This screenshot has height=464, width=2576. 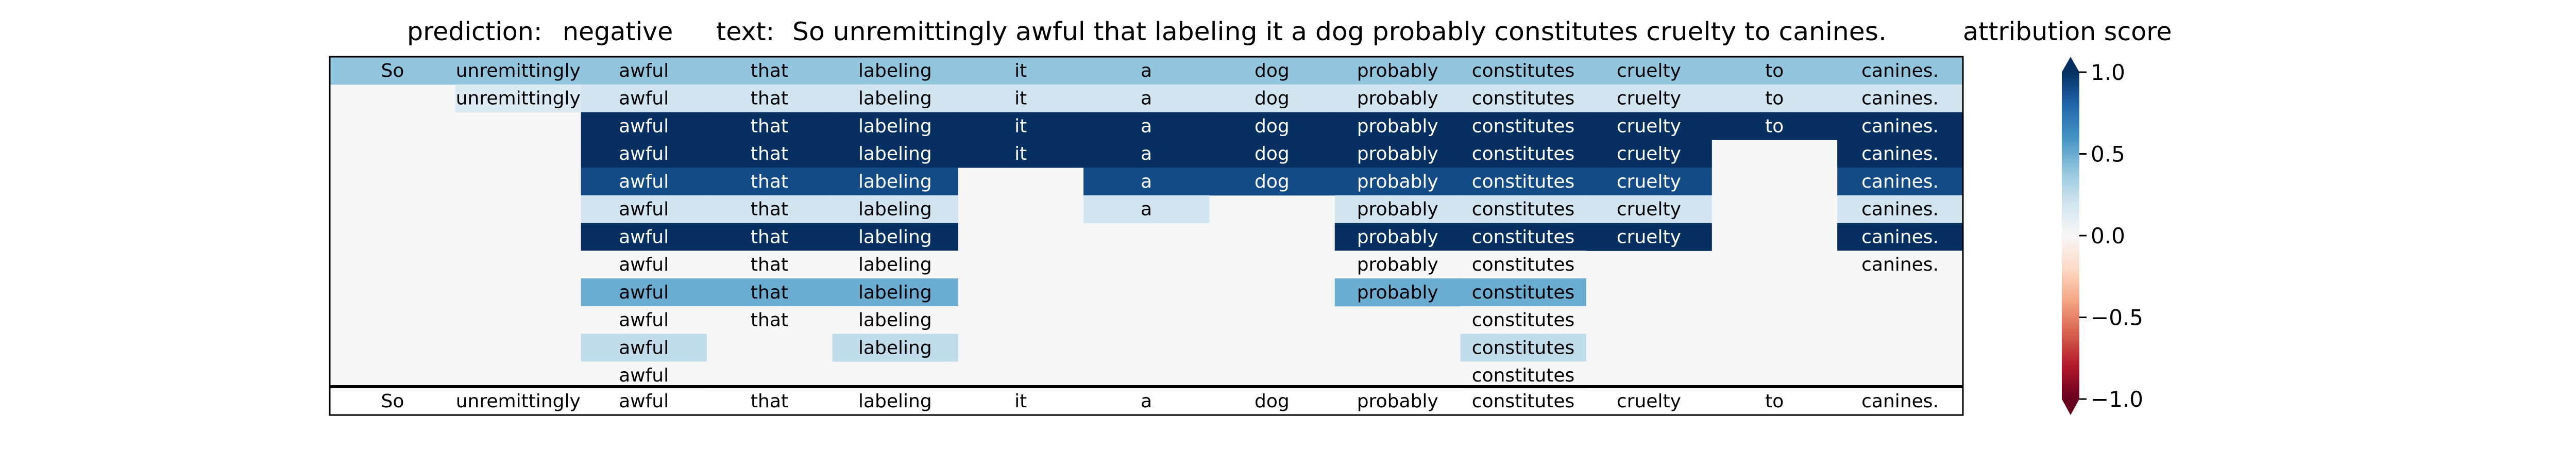 What do you see at coordinates (1397, 401) in the screenshot?
I see `bottom-token-label: probably` at bounding box center [1397, 401].